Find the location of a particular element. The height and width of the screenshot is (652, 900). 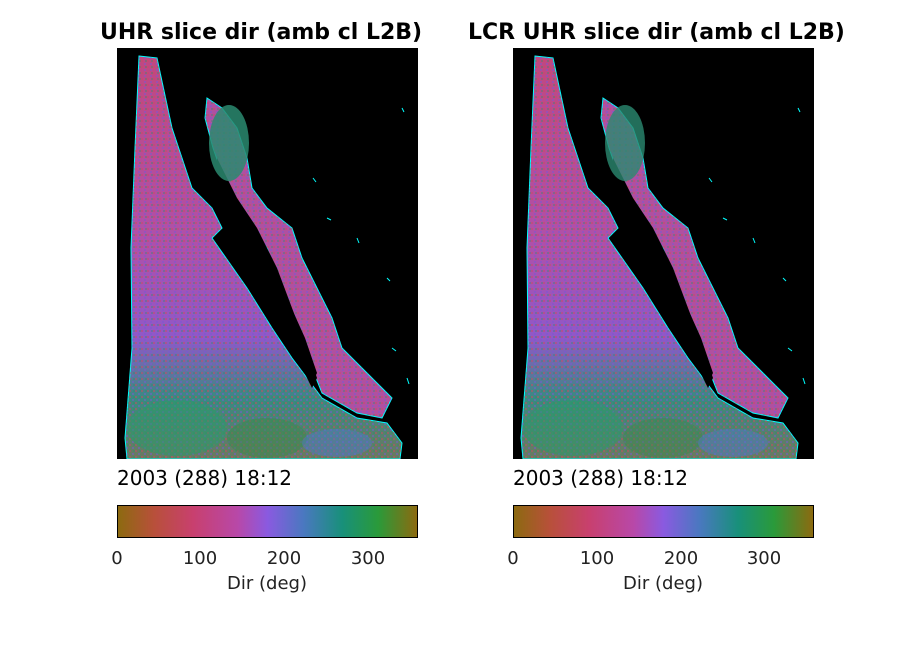

right-tick-200: 200 is located at coordinates (681, 558).